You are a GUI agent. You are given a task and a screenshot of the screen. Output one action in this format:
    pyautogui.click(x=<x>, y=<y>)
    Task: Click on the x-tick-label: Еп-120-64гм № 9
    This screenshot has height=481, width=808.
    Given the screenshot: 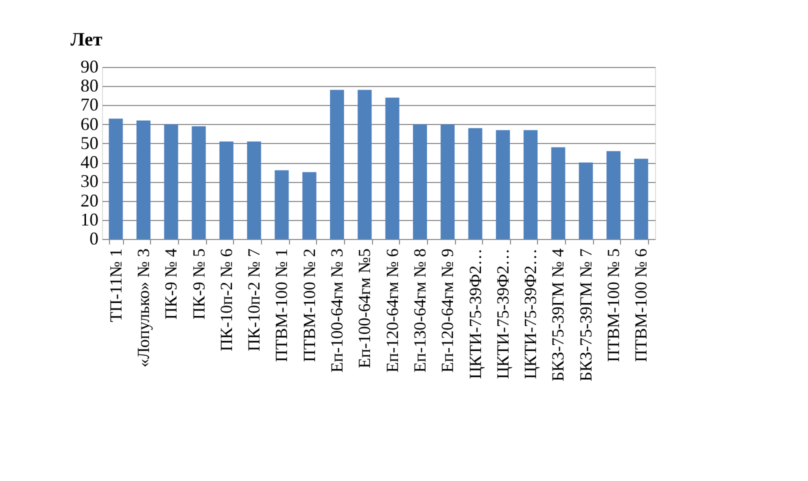 What is the action you would take?
    pyautogui.click(x=448, y=310)
    